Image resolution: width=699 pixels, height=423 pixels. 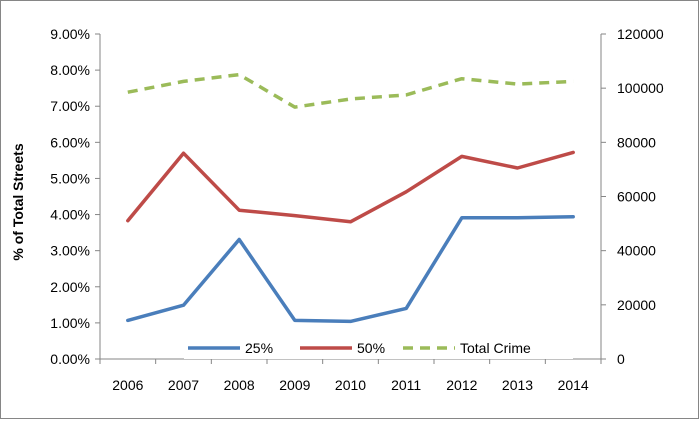 I want to click on y-axis-left-tick-label: 3.00%, so click(x=70, y=251).